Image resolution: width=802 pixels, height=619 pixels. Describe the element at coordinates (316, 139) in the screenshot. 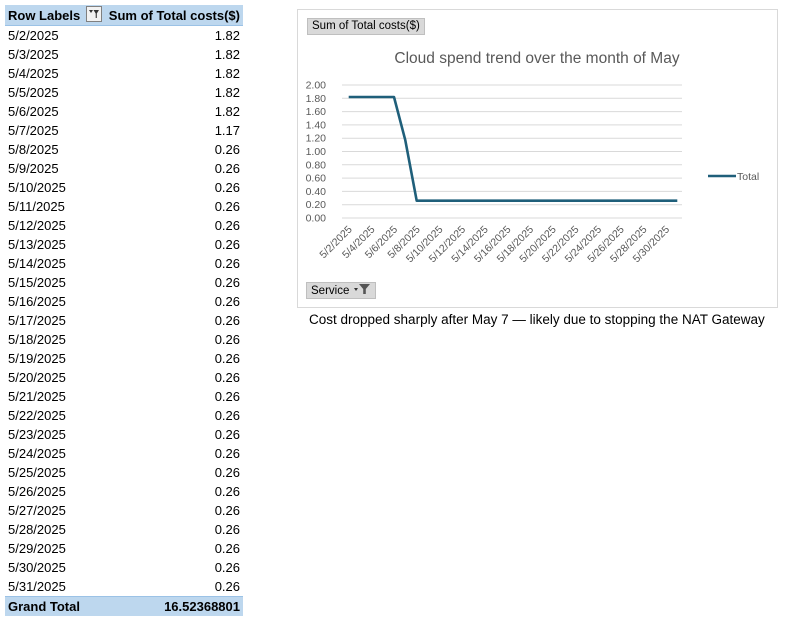

I see `y-tick-label: 1.20` at that location.